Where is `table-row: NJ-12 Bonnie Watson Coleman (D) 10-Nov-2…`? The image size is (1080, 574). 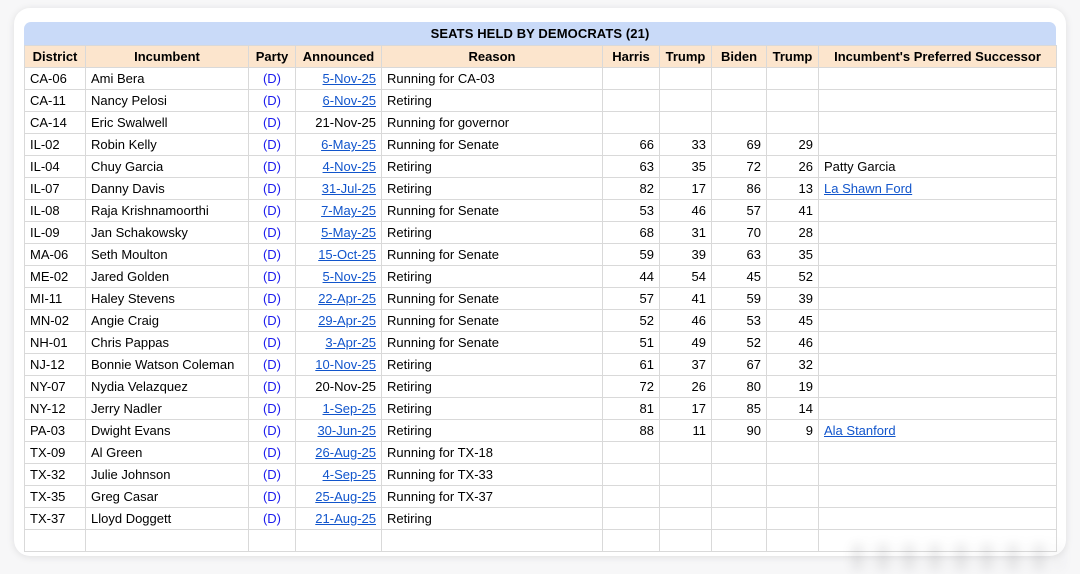
table-row: NJ-12 Bonnie Watson Coleman (D) 10-Nov-2… is located at coordinates (540, 364).